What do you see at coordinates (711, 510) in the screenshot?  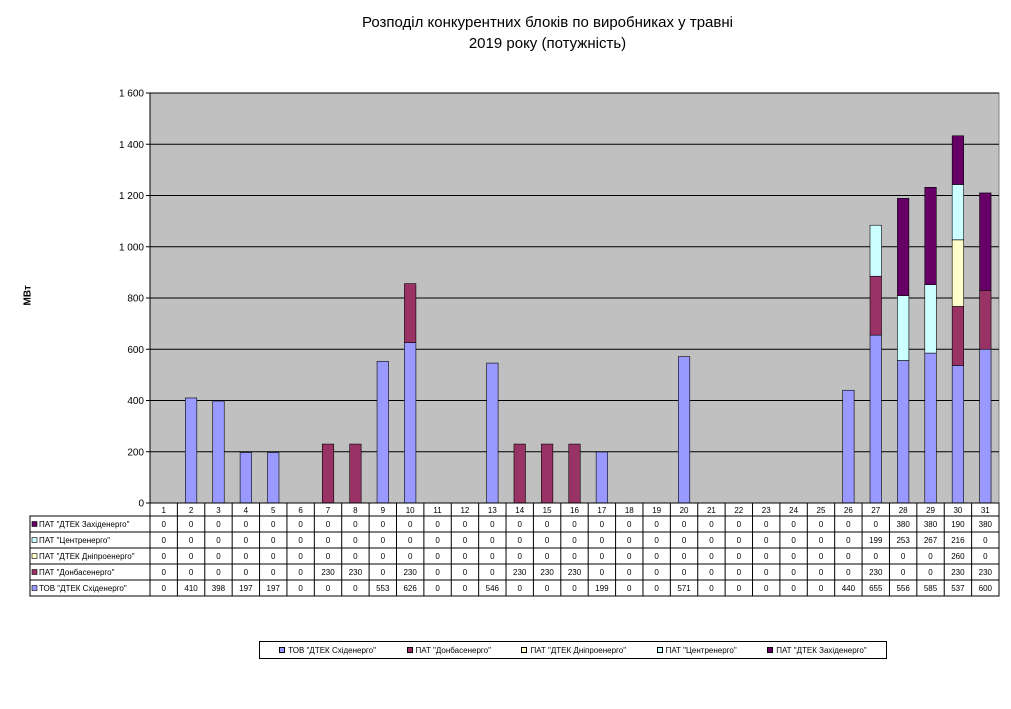 I see `x-tick-label: 21` at bounding box center [711, 510].